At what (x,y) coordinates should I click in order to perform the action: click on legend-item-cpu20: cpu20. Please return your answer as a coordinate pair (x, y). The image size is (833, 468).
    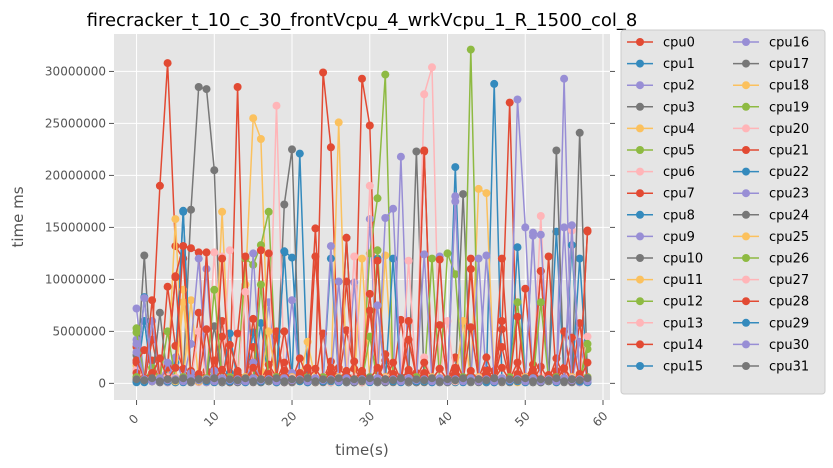
    Looking at the image, I should click on (771, 129).